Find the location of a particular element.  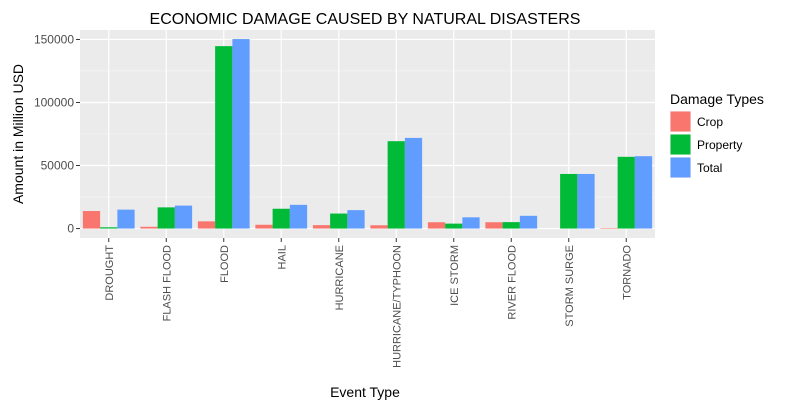

x-tick-label: HAIL is located at coordinates (282, 257).